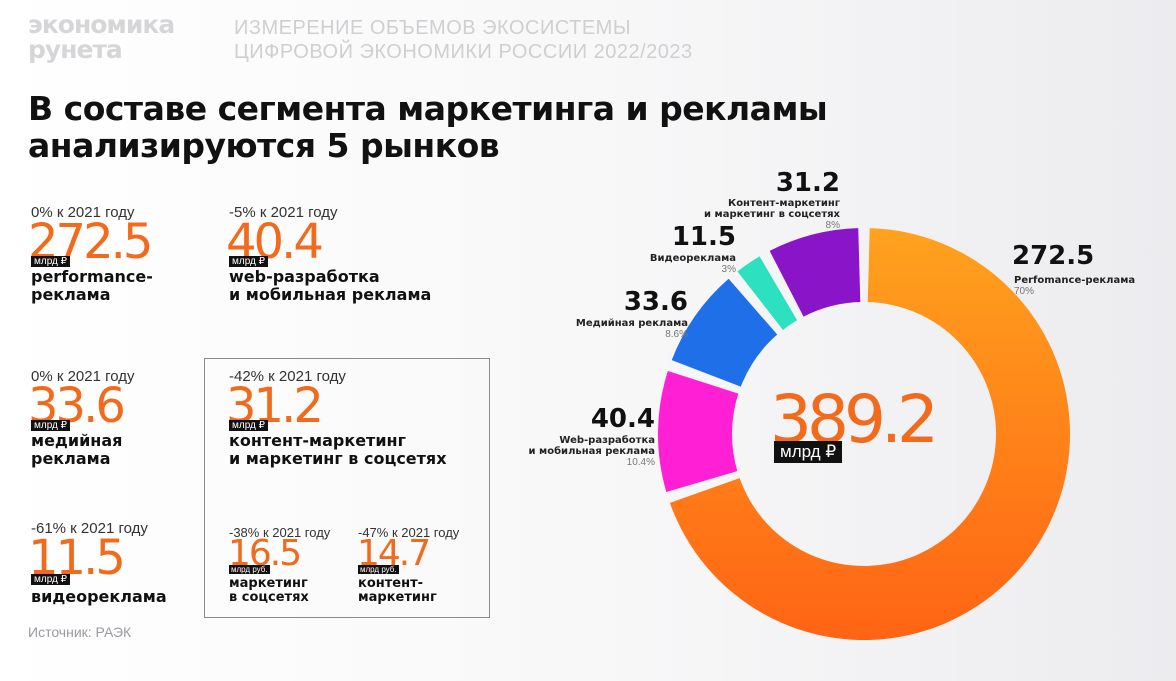 This screenshot has width=1176, height=681. What do you see at coordinates (378, 569) in the screenshot?
I see `content-unit-badge: млрд руб.` at bounding box center [378, 569].